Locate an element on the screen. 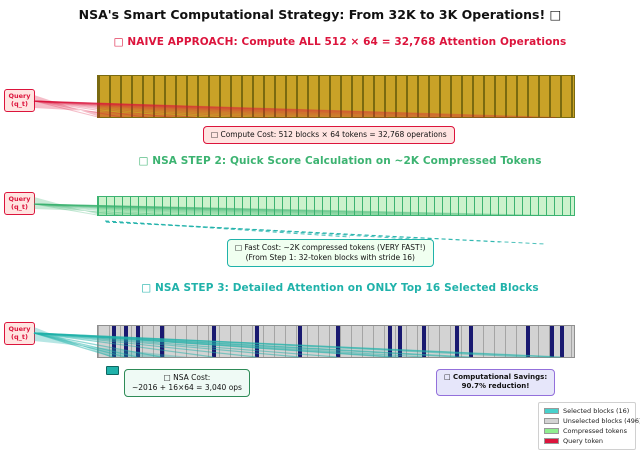 The height and width of the screenshot is (451, 640). unselected-blocks-swatch is located at coordinates (551, 421).